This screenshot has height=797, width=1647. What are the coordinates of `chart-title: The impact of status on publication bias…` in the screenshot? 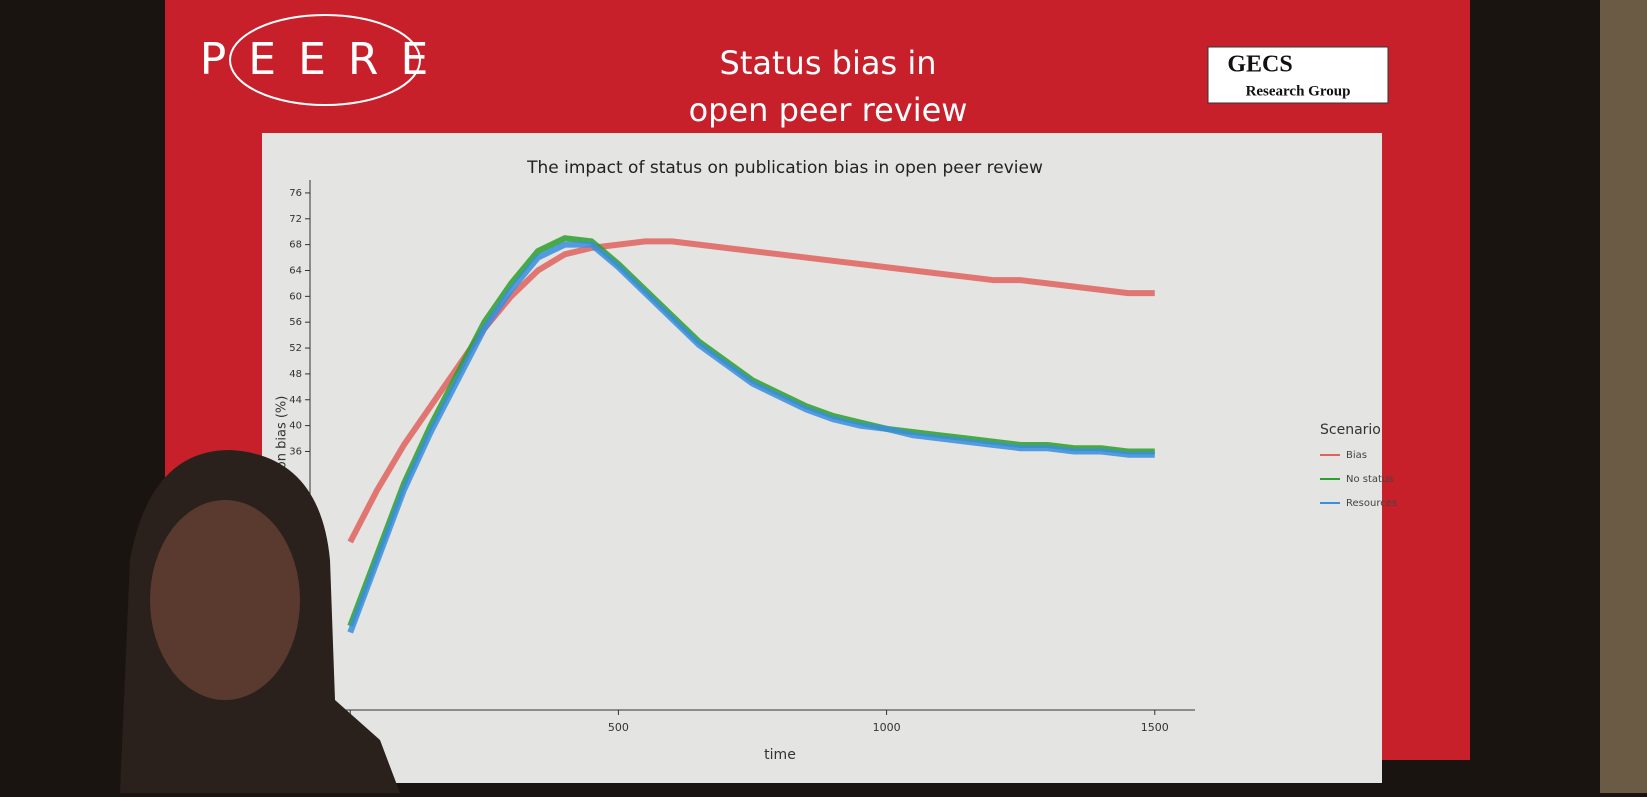 It's located at (784, 168).